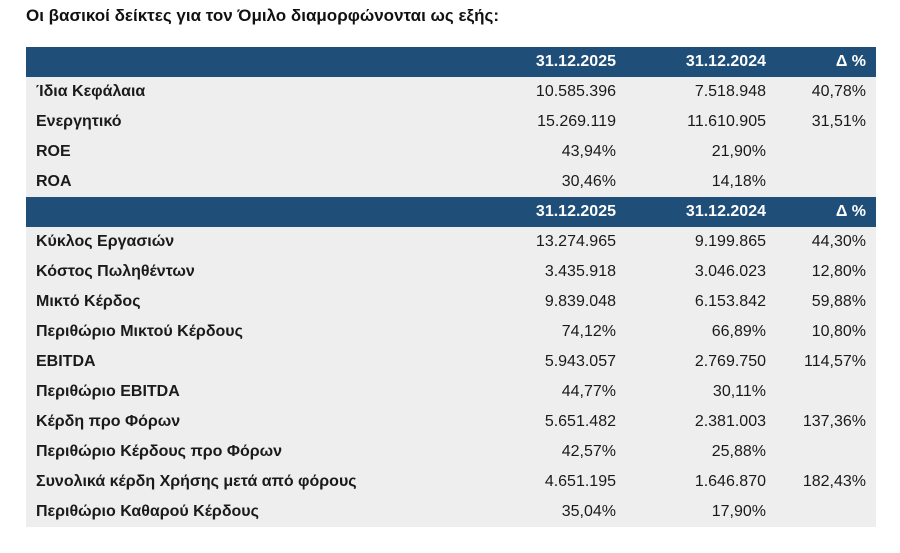 The width and height of the screenshot is (900, 553). I want to click on value-2024: 6.153.842, so click(701, 302).